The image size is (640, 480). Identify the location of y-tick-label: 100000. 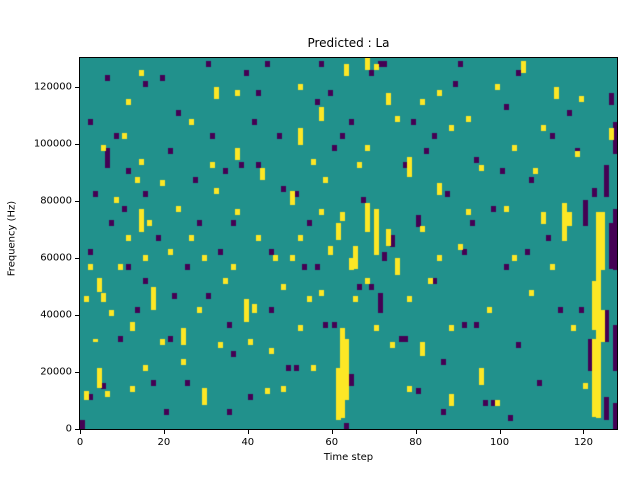
(52, 144).